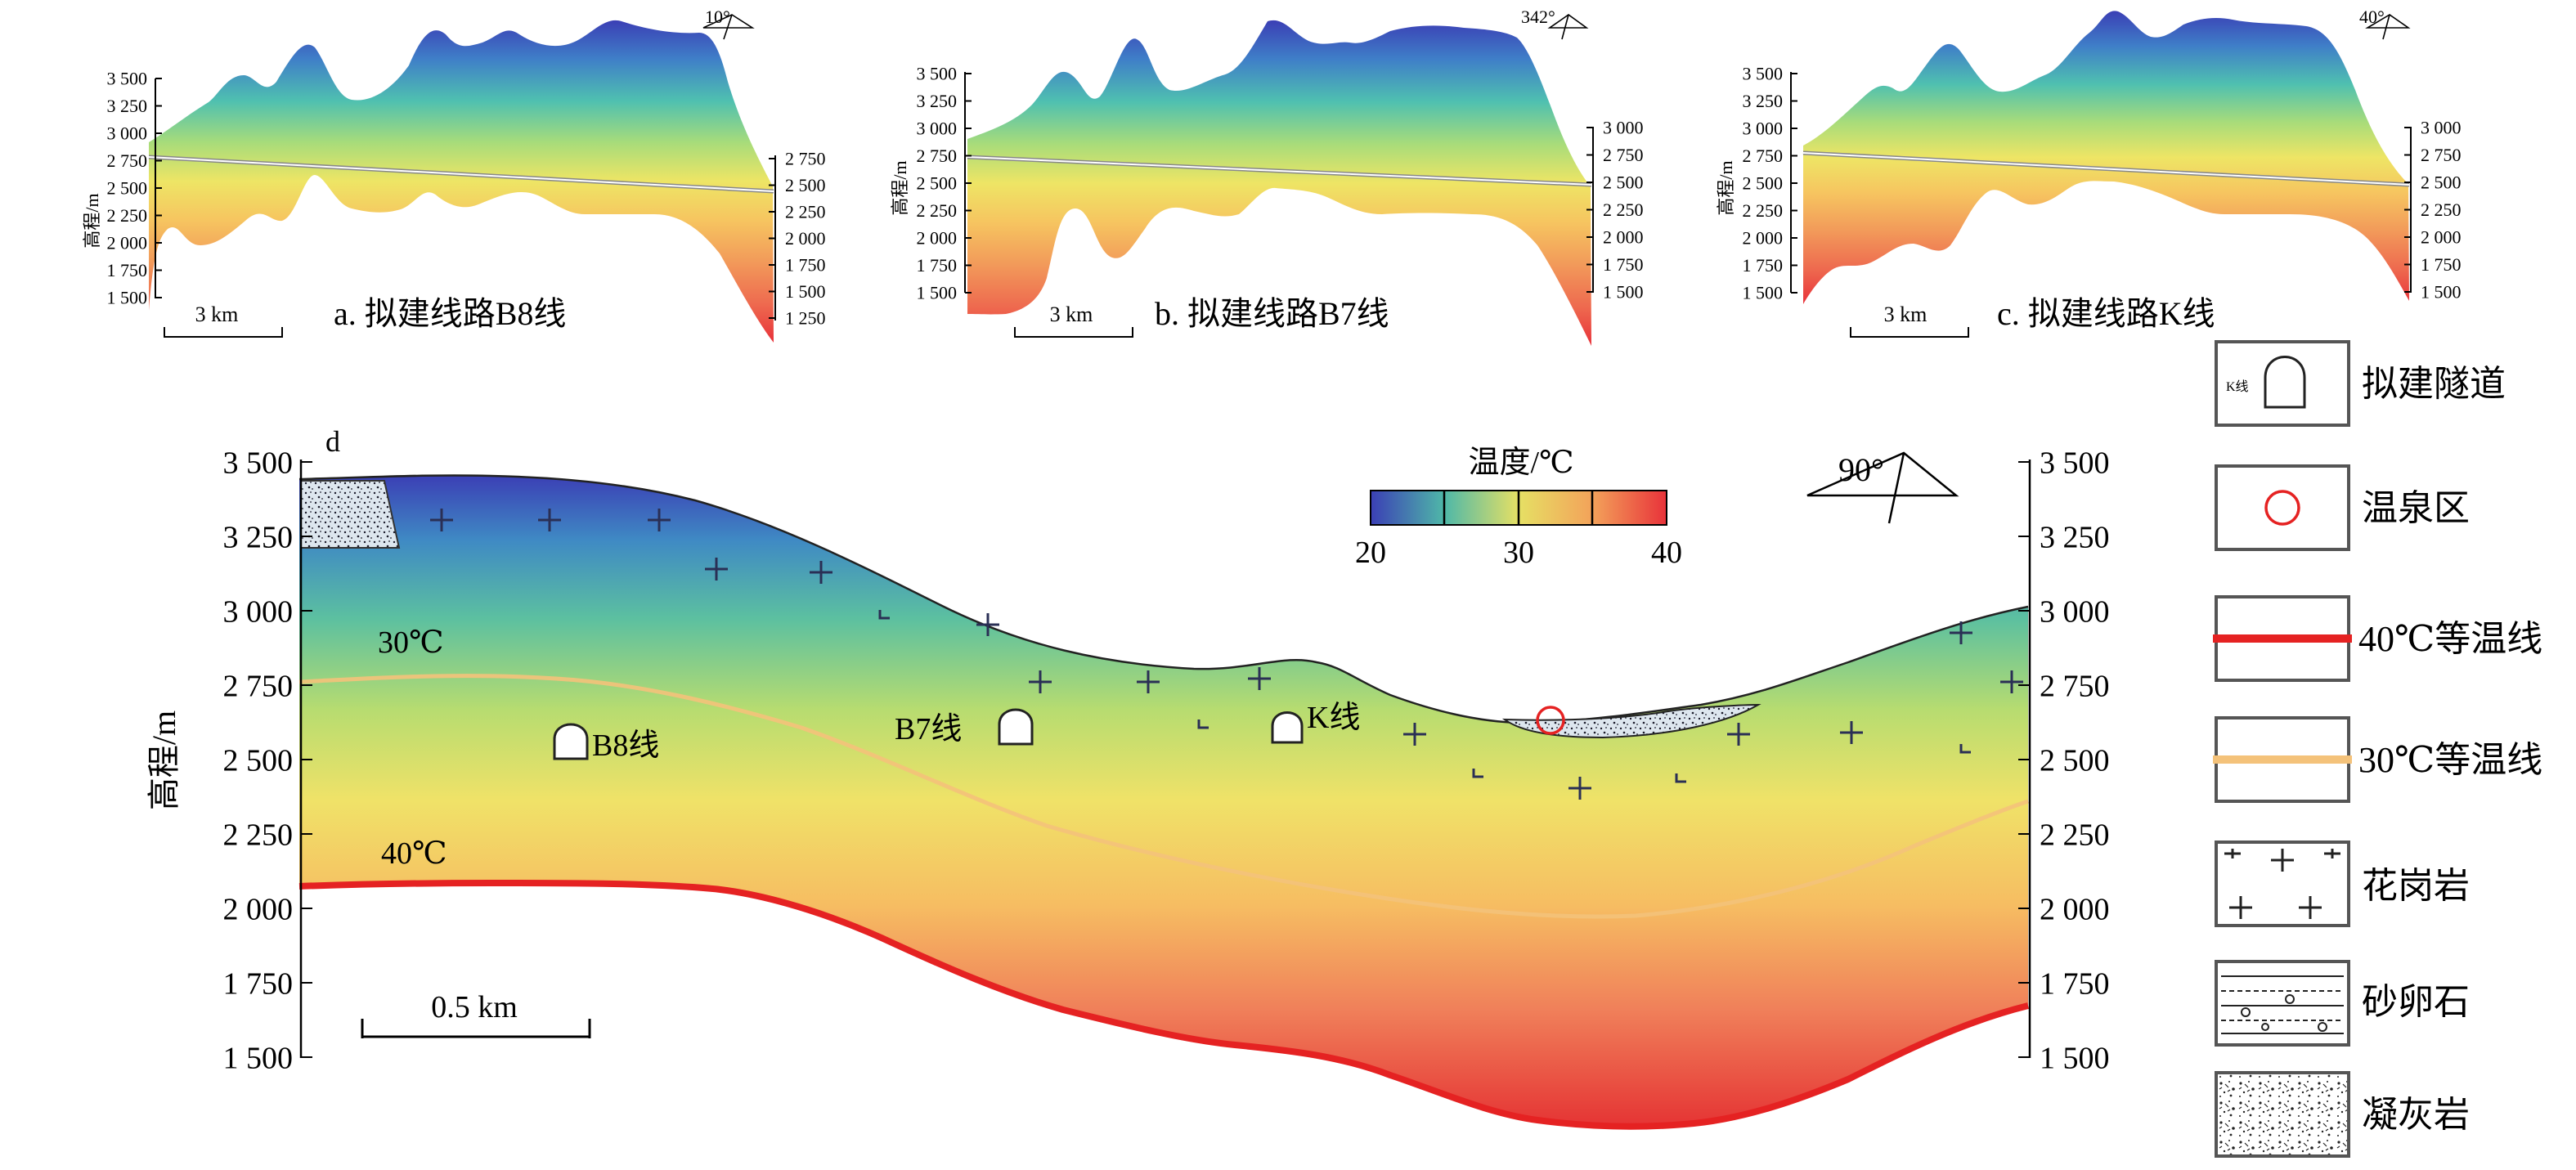  I want to click on colorbar-tick-mid: 30, so click(1518, 553).